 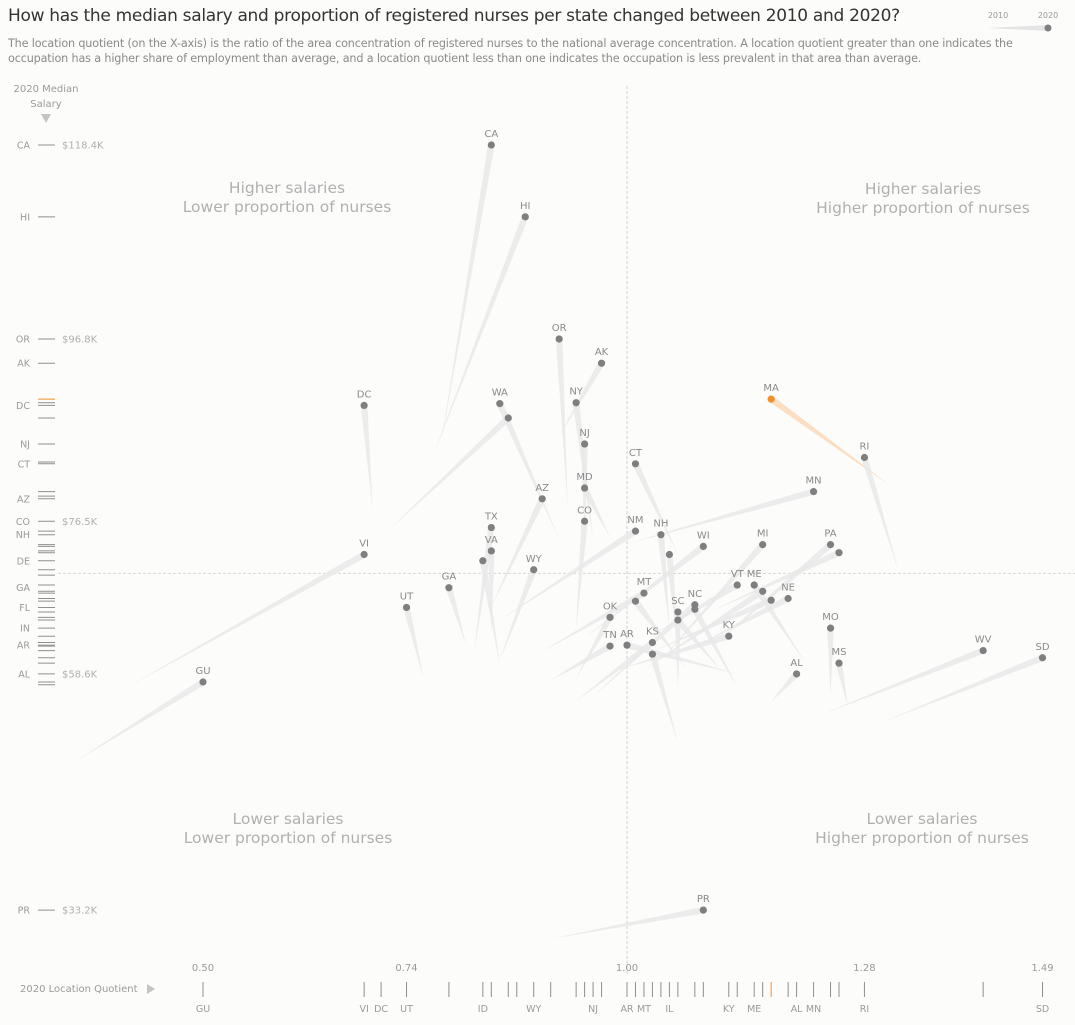 I want to click on dot-AR, so click(x=627, y=645).